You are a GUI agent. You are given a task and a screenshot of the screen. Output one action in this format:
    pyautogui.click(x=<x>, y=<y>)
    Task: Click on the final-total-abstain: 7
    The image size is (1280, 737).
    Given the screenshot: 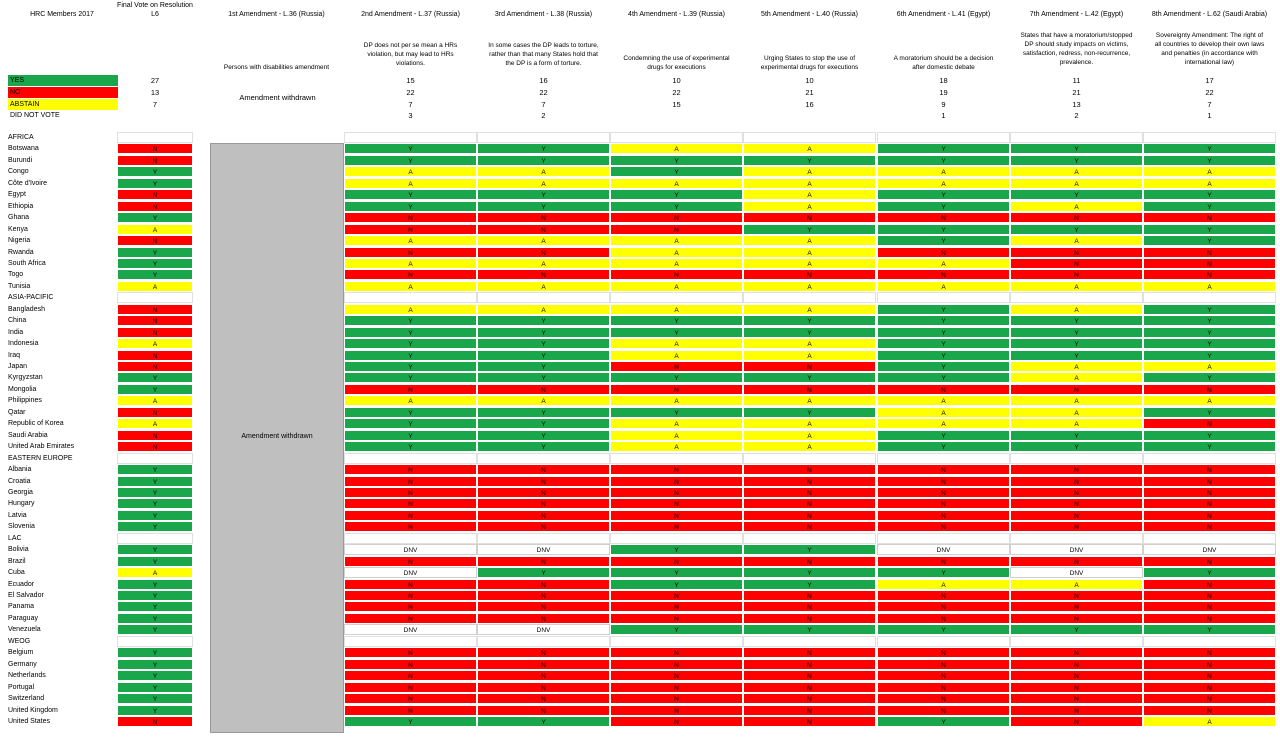 What is the action you would take?
    pyautogui.click(x=155, y=104)
    